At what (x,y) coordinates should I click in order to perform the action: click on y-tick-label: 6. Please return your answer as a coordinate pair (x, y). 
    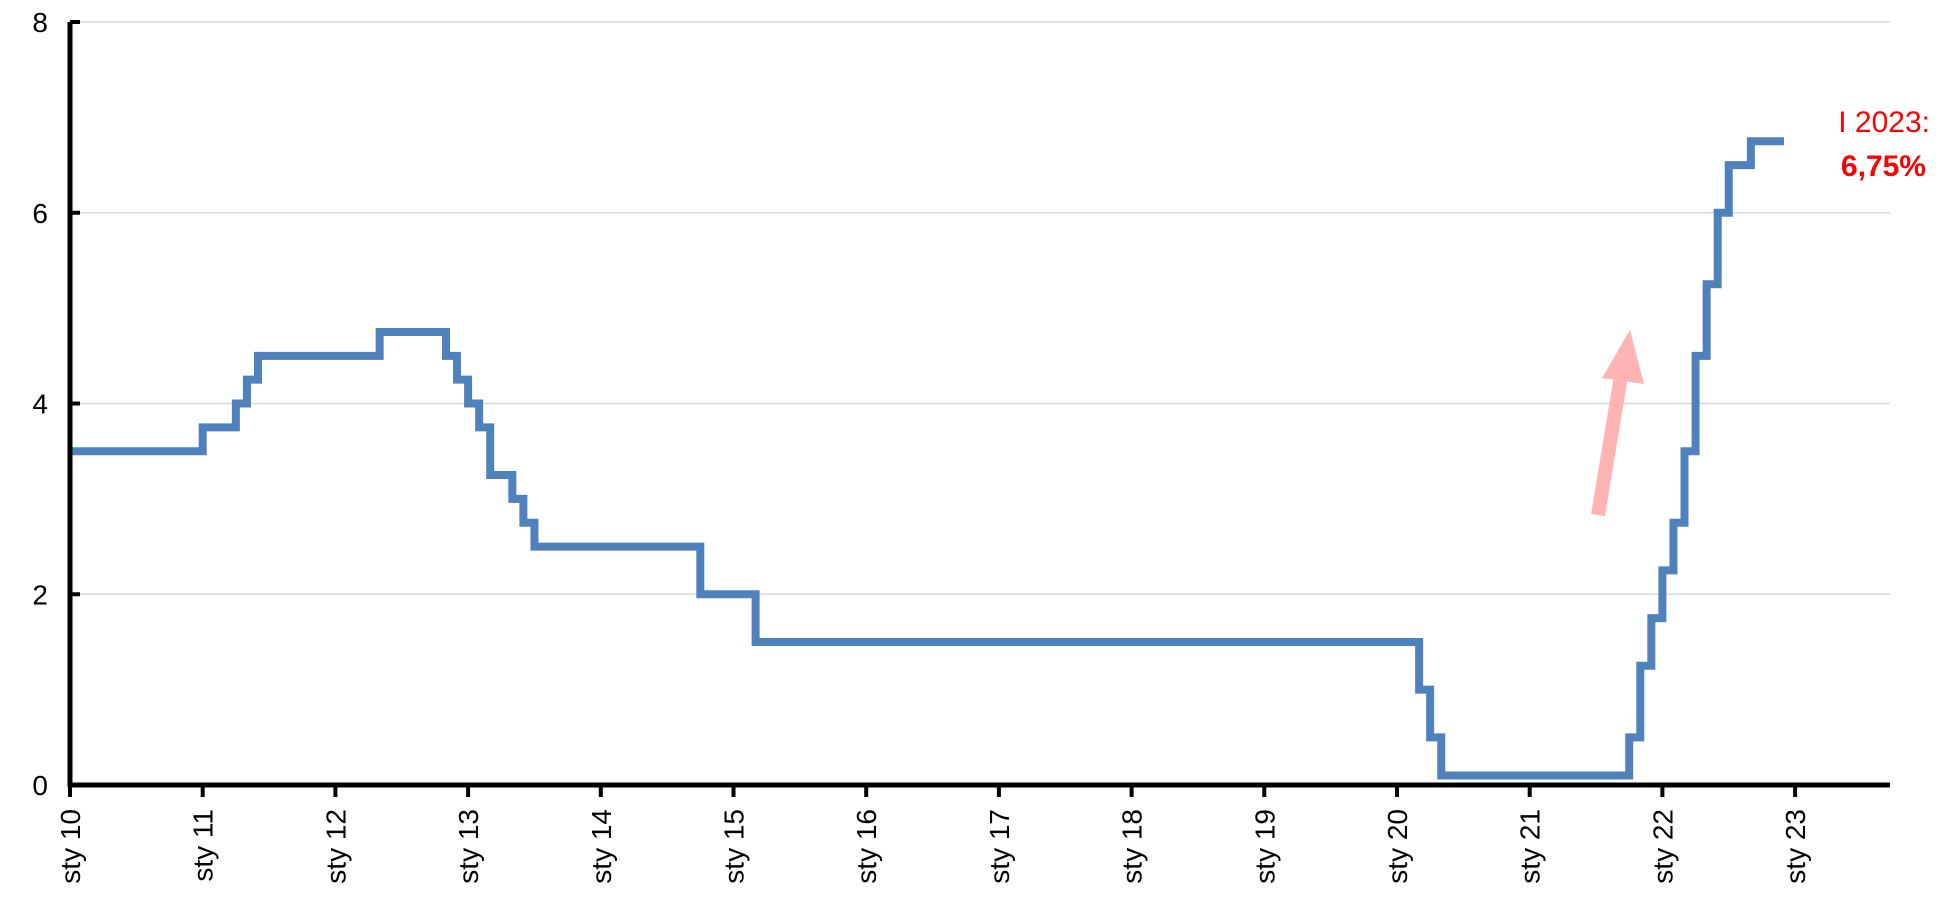
    Looking at the image, I should click on (40, 213).